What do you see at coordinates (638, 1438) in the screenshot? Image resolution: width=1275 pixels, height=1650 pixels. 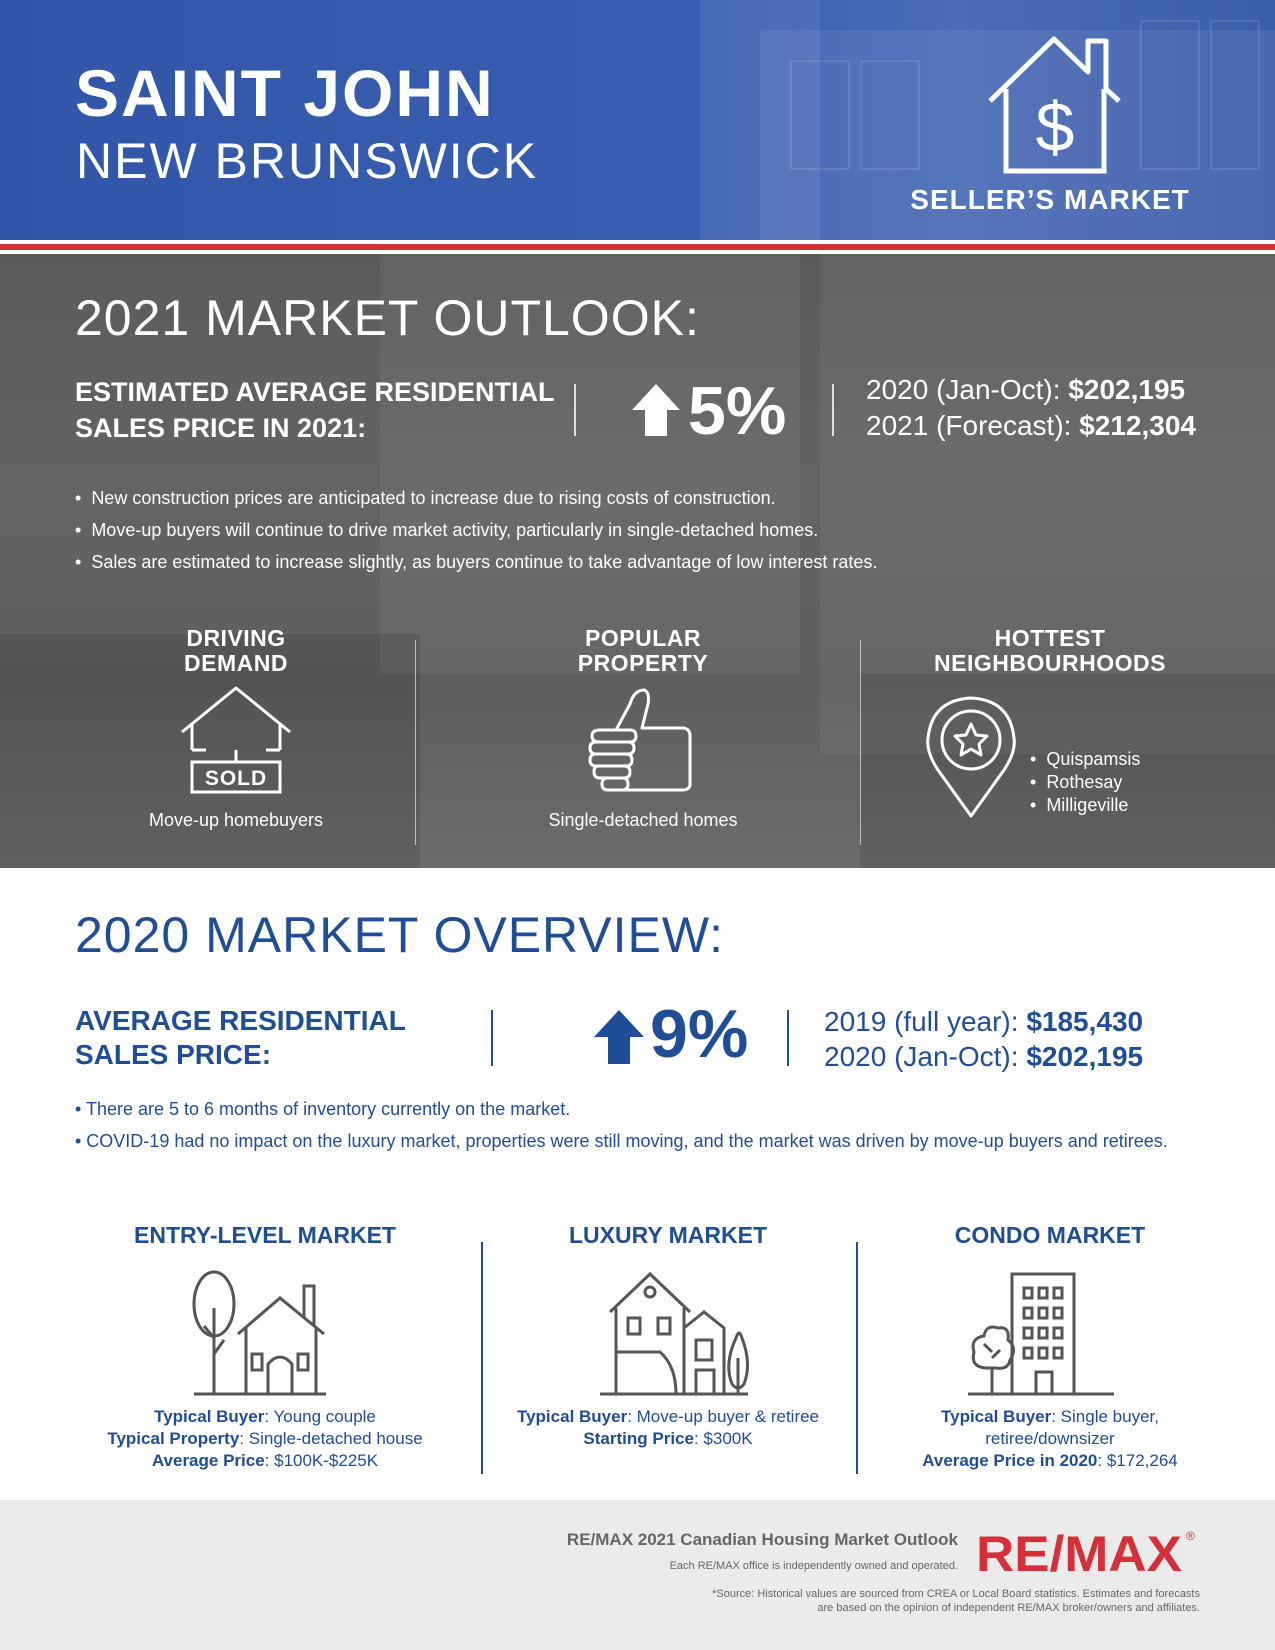 I see `info-key: Starting Price` at bounding box center [638, 1438].